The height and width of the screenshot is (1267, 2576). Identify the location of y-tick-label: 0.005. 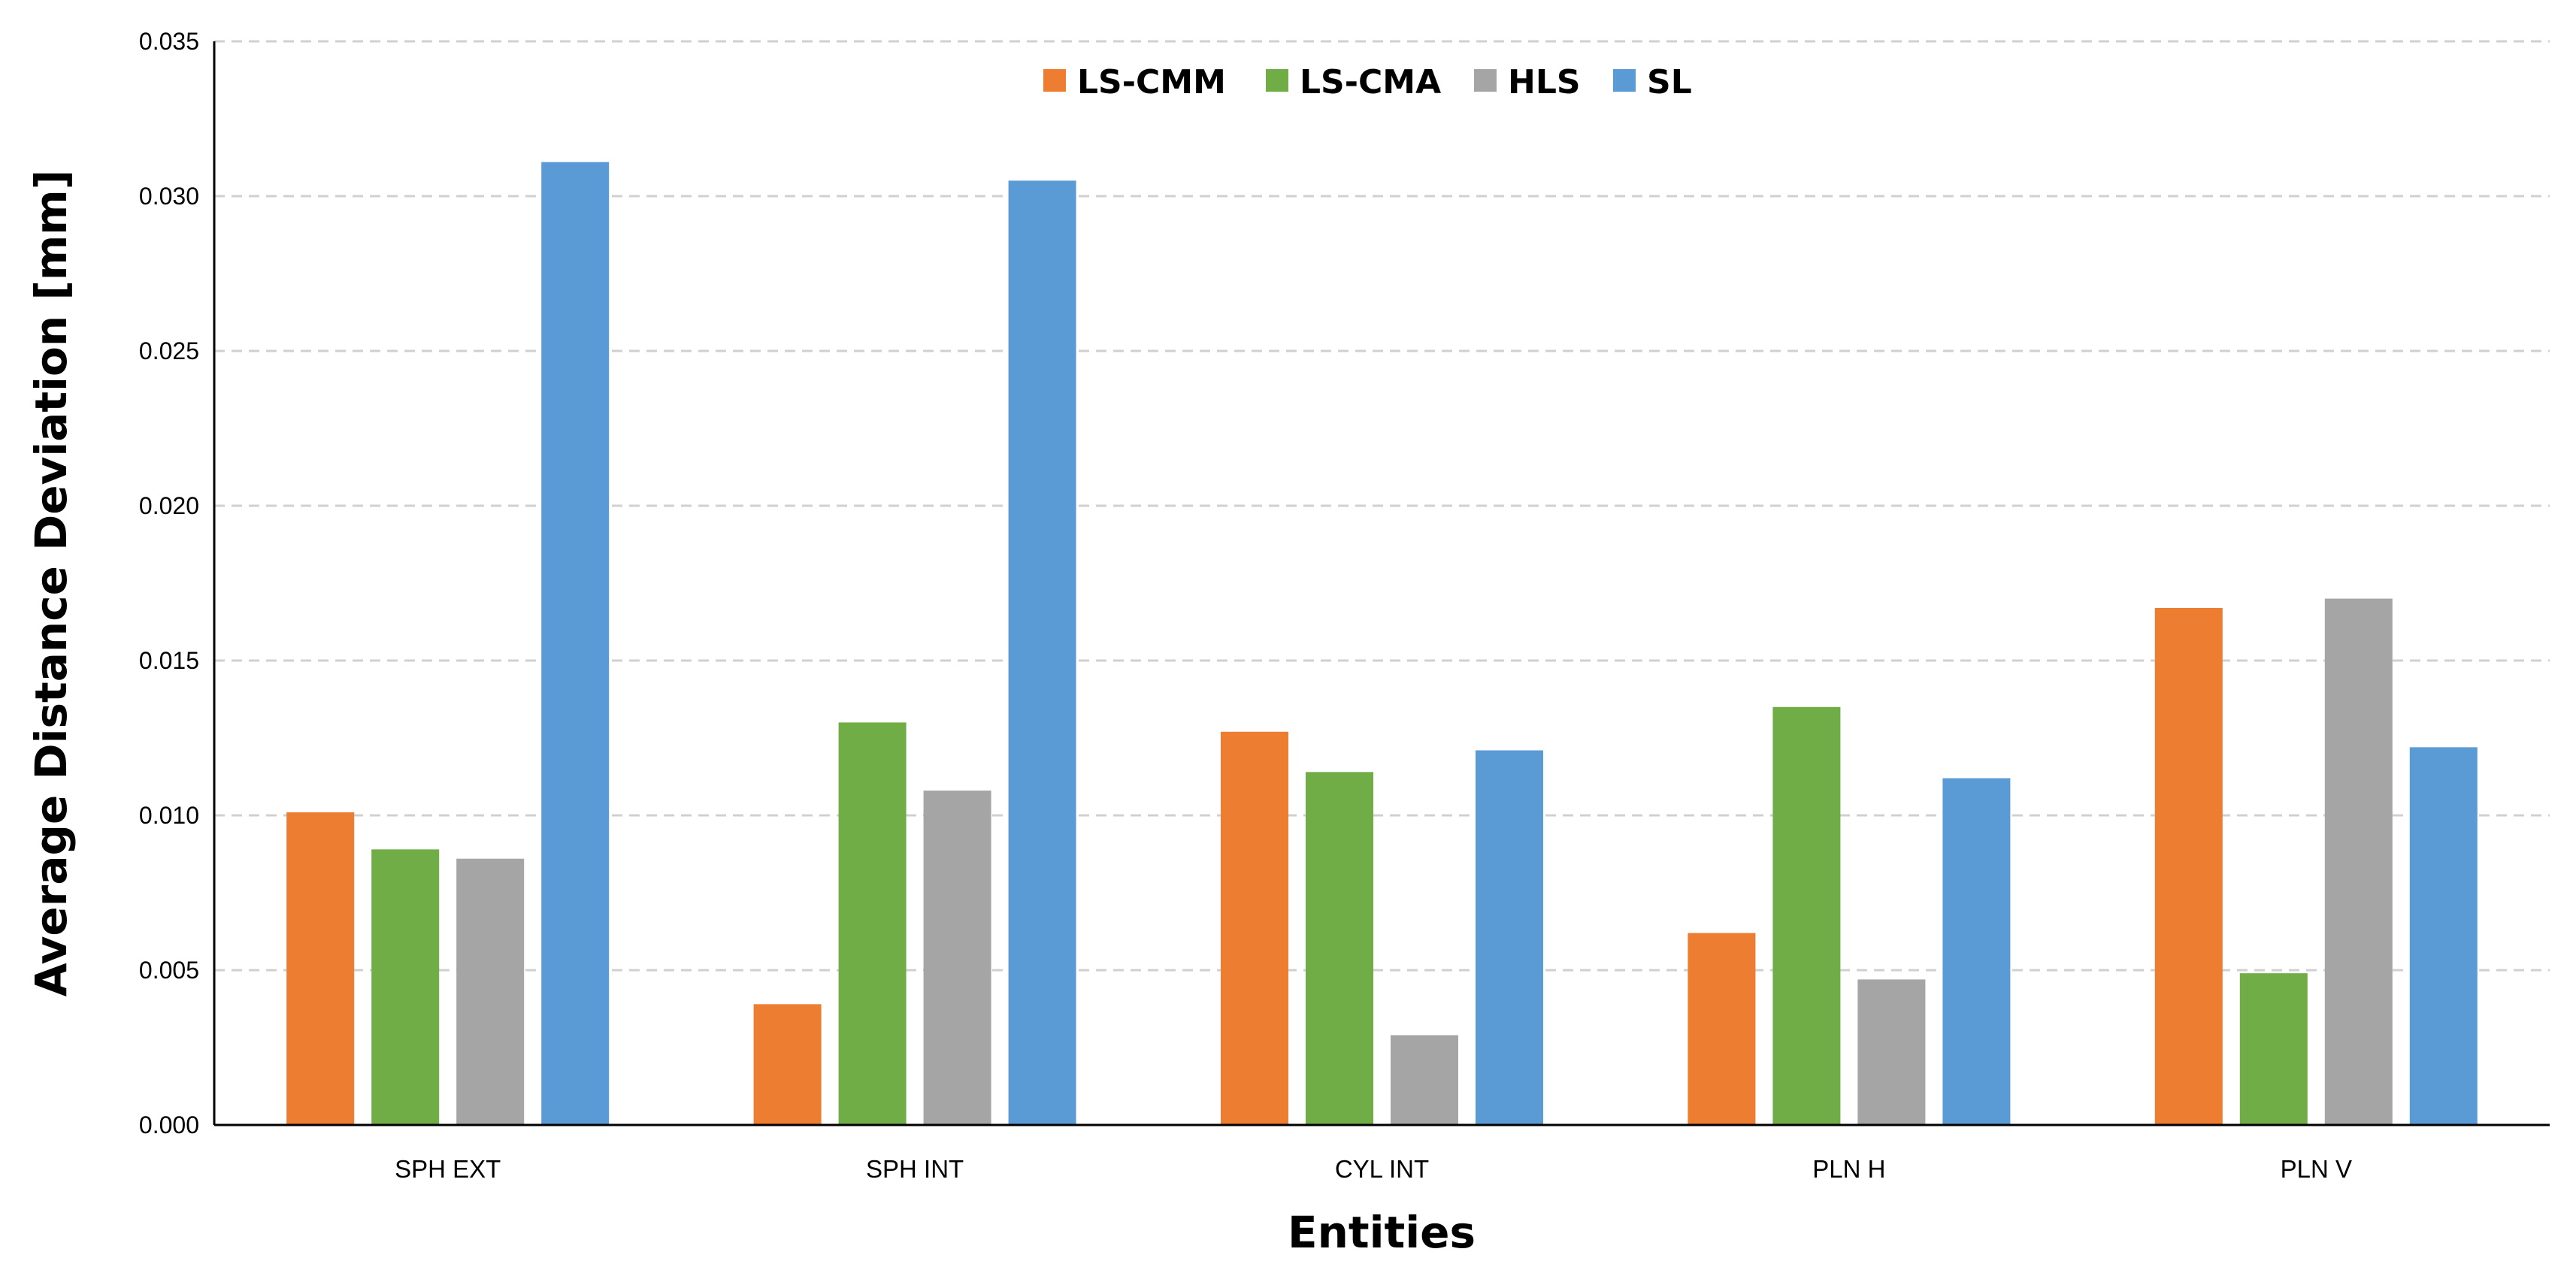
(169, 970).